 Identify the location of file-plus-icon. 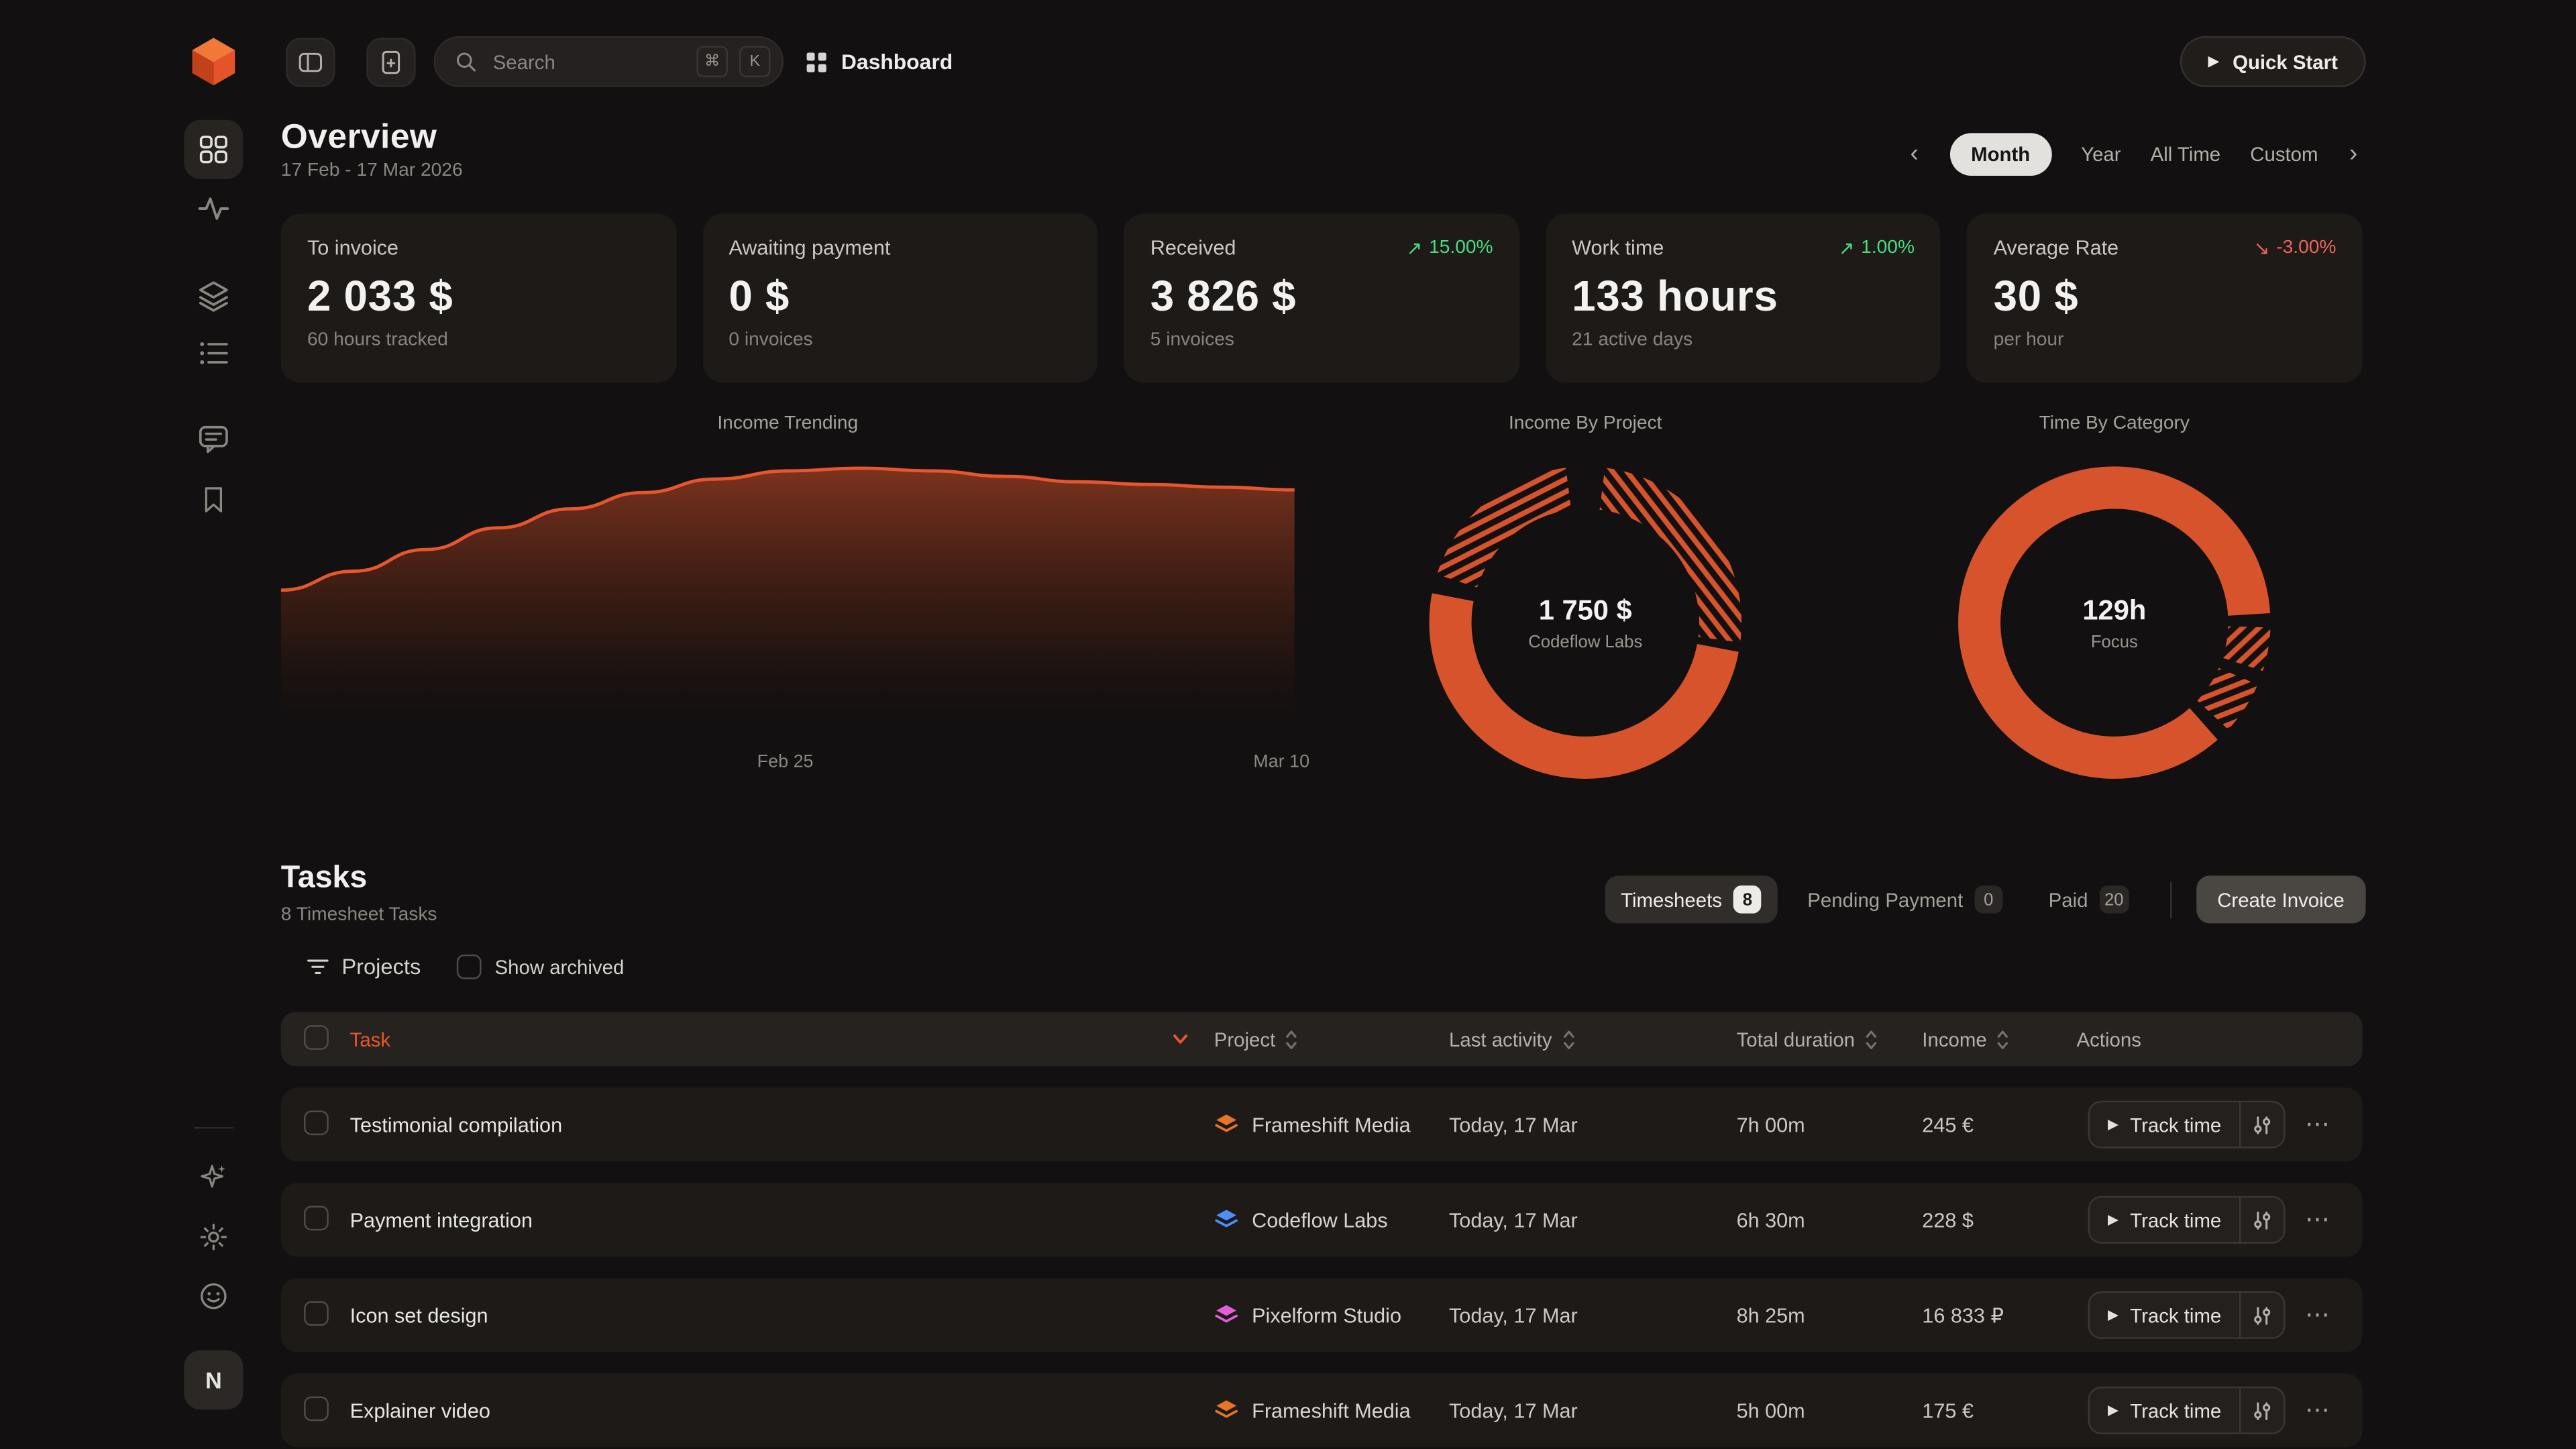
(391, 62).